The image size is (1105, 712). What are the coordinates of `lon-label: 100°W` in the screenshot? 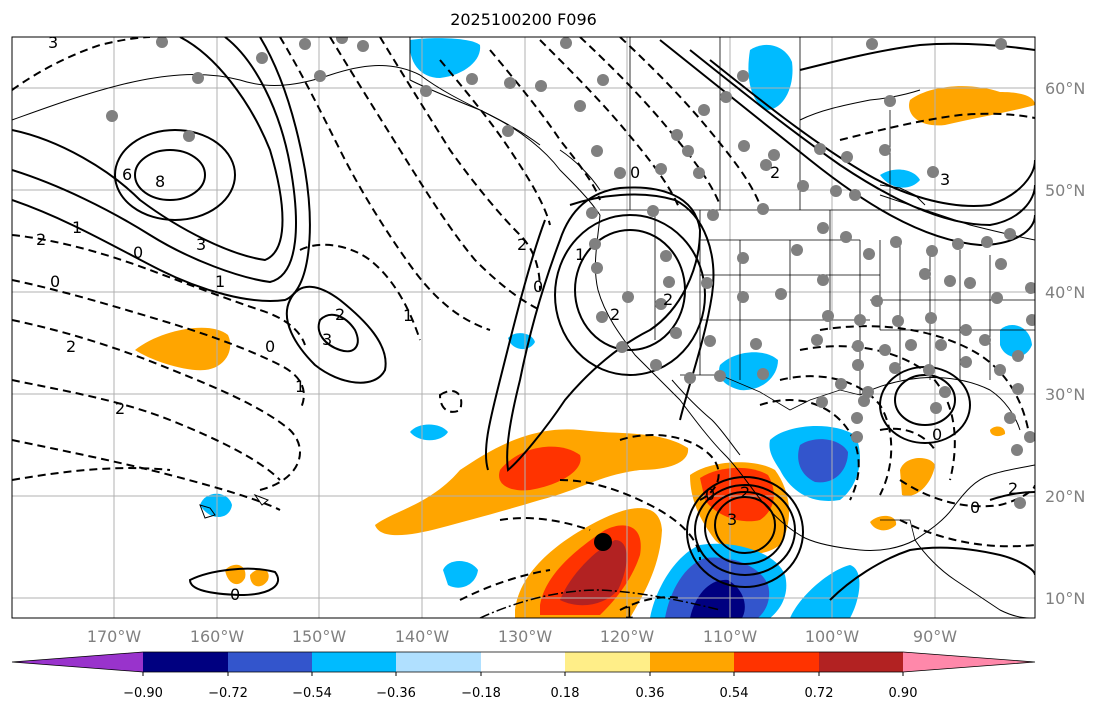 It's located at (832, 636).